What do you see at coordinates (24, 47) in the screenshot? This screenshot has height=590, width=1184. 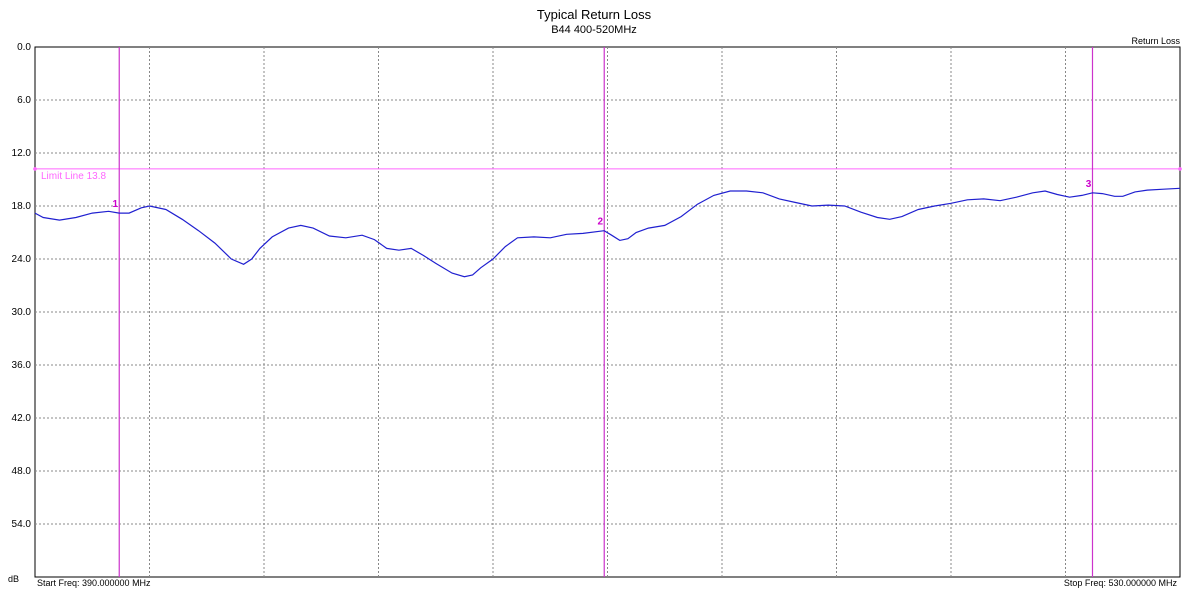 I see `y-tick-label: 0.0` at bounding box center [24, 47].